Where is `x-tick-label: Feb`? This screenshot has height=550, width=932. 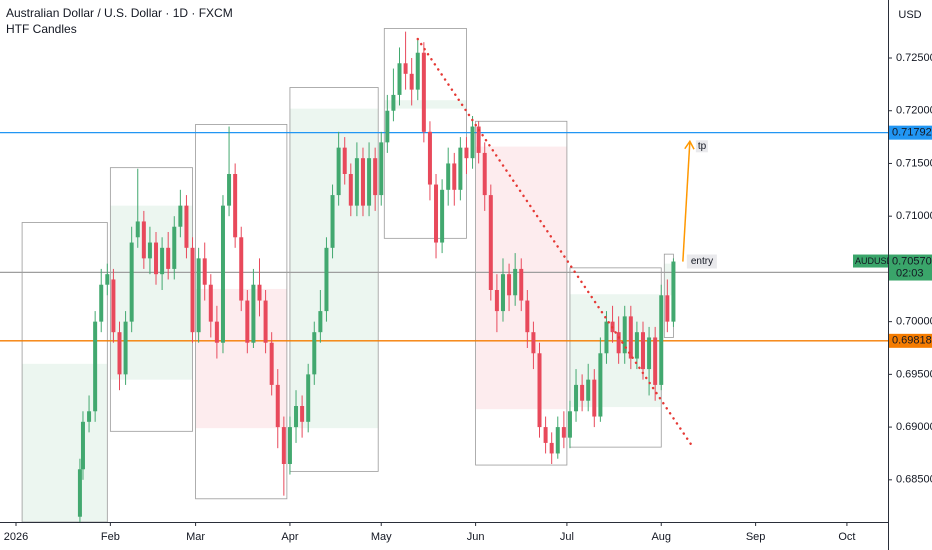
x-tick-label: Feb is located at coordinates (110, 537).